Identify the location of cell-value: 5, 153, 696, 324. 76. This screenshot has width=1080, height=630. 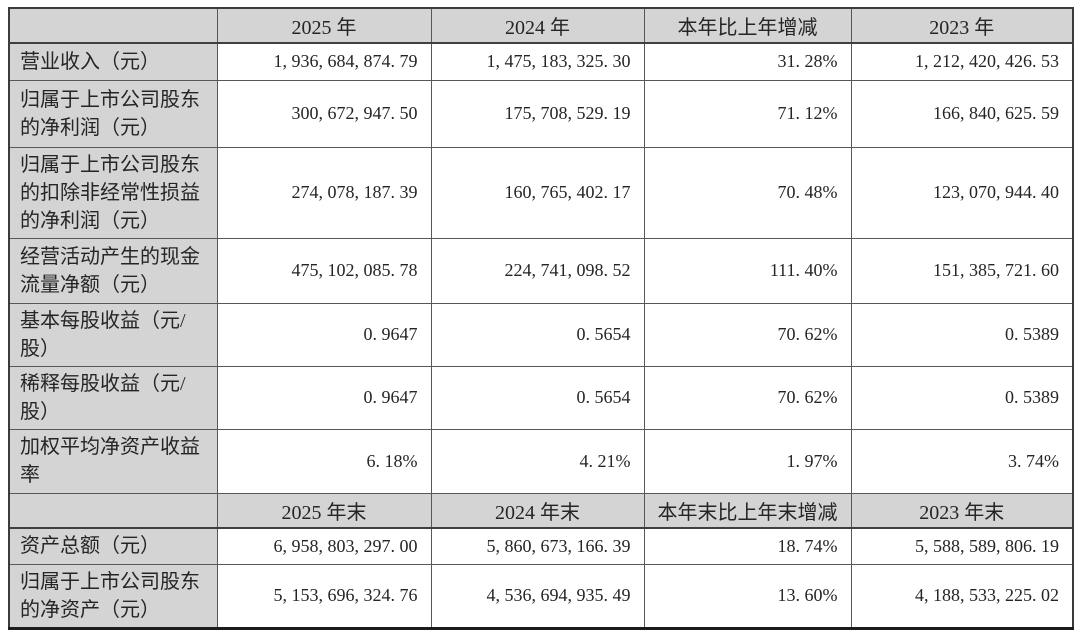
(324, 596).